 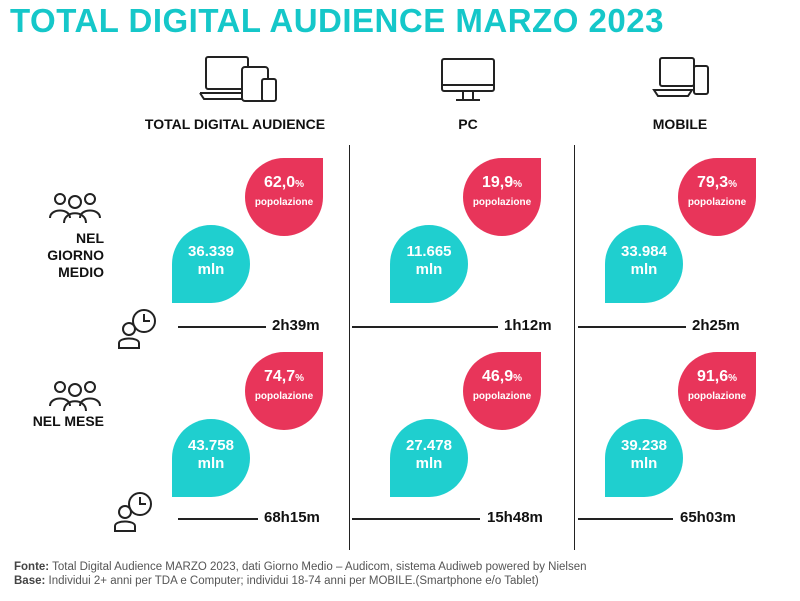 I want to click on percent-bubble: 74,7% popolazione, so click(x=284, y=391).